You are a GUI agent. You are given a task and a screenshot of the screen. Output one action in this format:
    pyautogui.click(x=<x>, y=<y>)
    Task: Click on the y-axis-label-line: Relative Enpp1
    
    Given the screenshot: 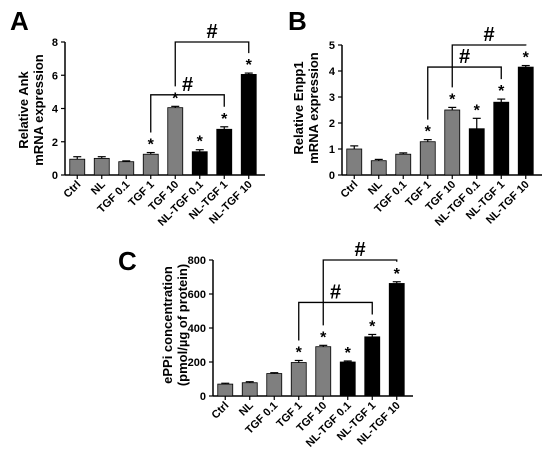 What is the action you would take?
    pyautogui.click(x=298, y=107)
    